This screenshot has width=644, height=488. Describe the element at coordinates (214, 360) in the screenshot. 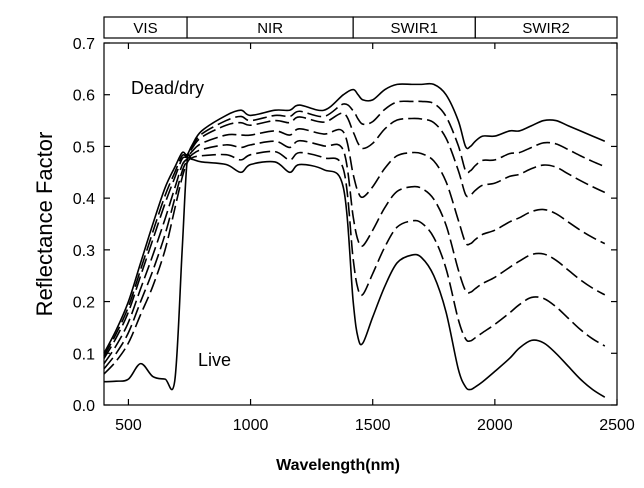

I see `annotation-live: Live` at that location.